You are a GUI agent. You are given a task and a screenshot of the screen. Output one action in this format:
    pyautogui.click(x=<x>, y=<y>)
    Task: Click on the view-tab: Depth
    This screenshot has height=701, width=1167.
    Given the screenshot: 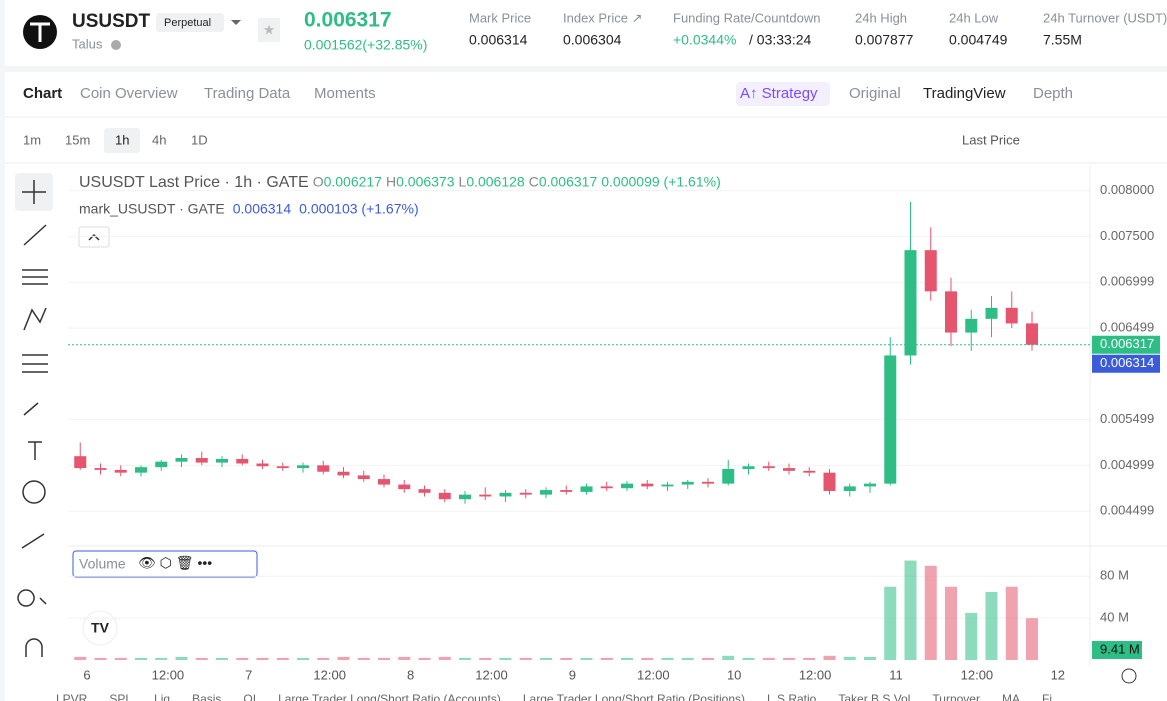 What is the action you would take?
    pyautogui.click(x=1053, y=93)
    